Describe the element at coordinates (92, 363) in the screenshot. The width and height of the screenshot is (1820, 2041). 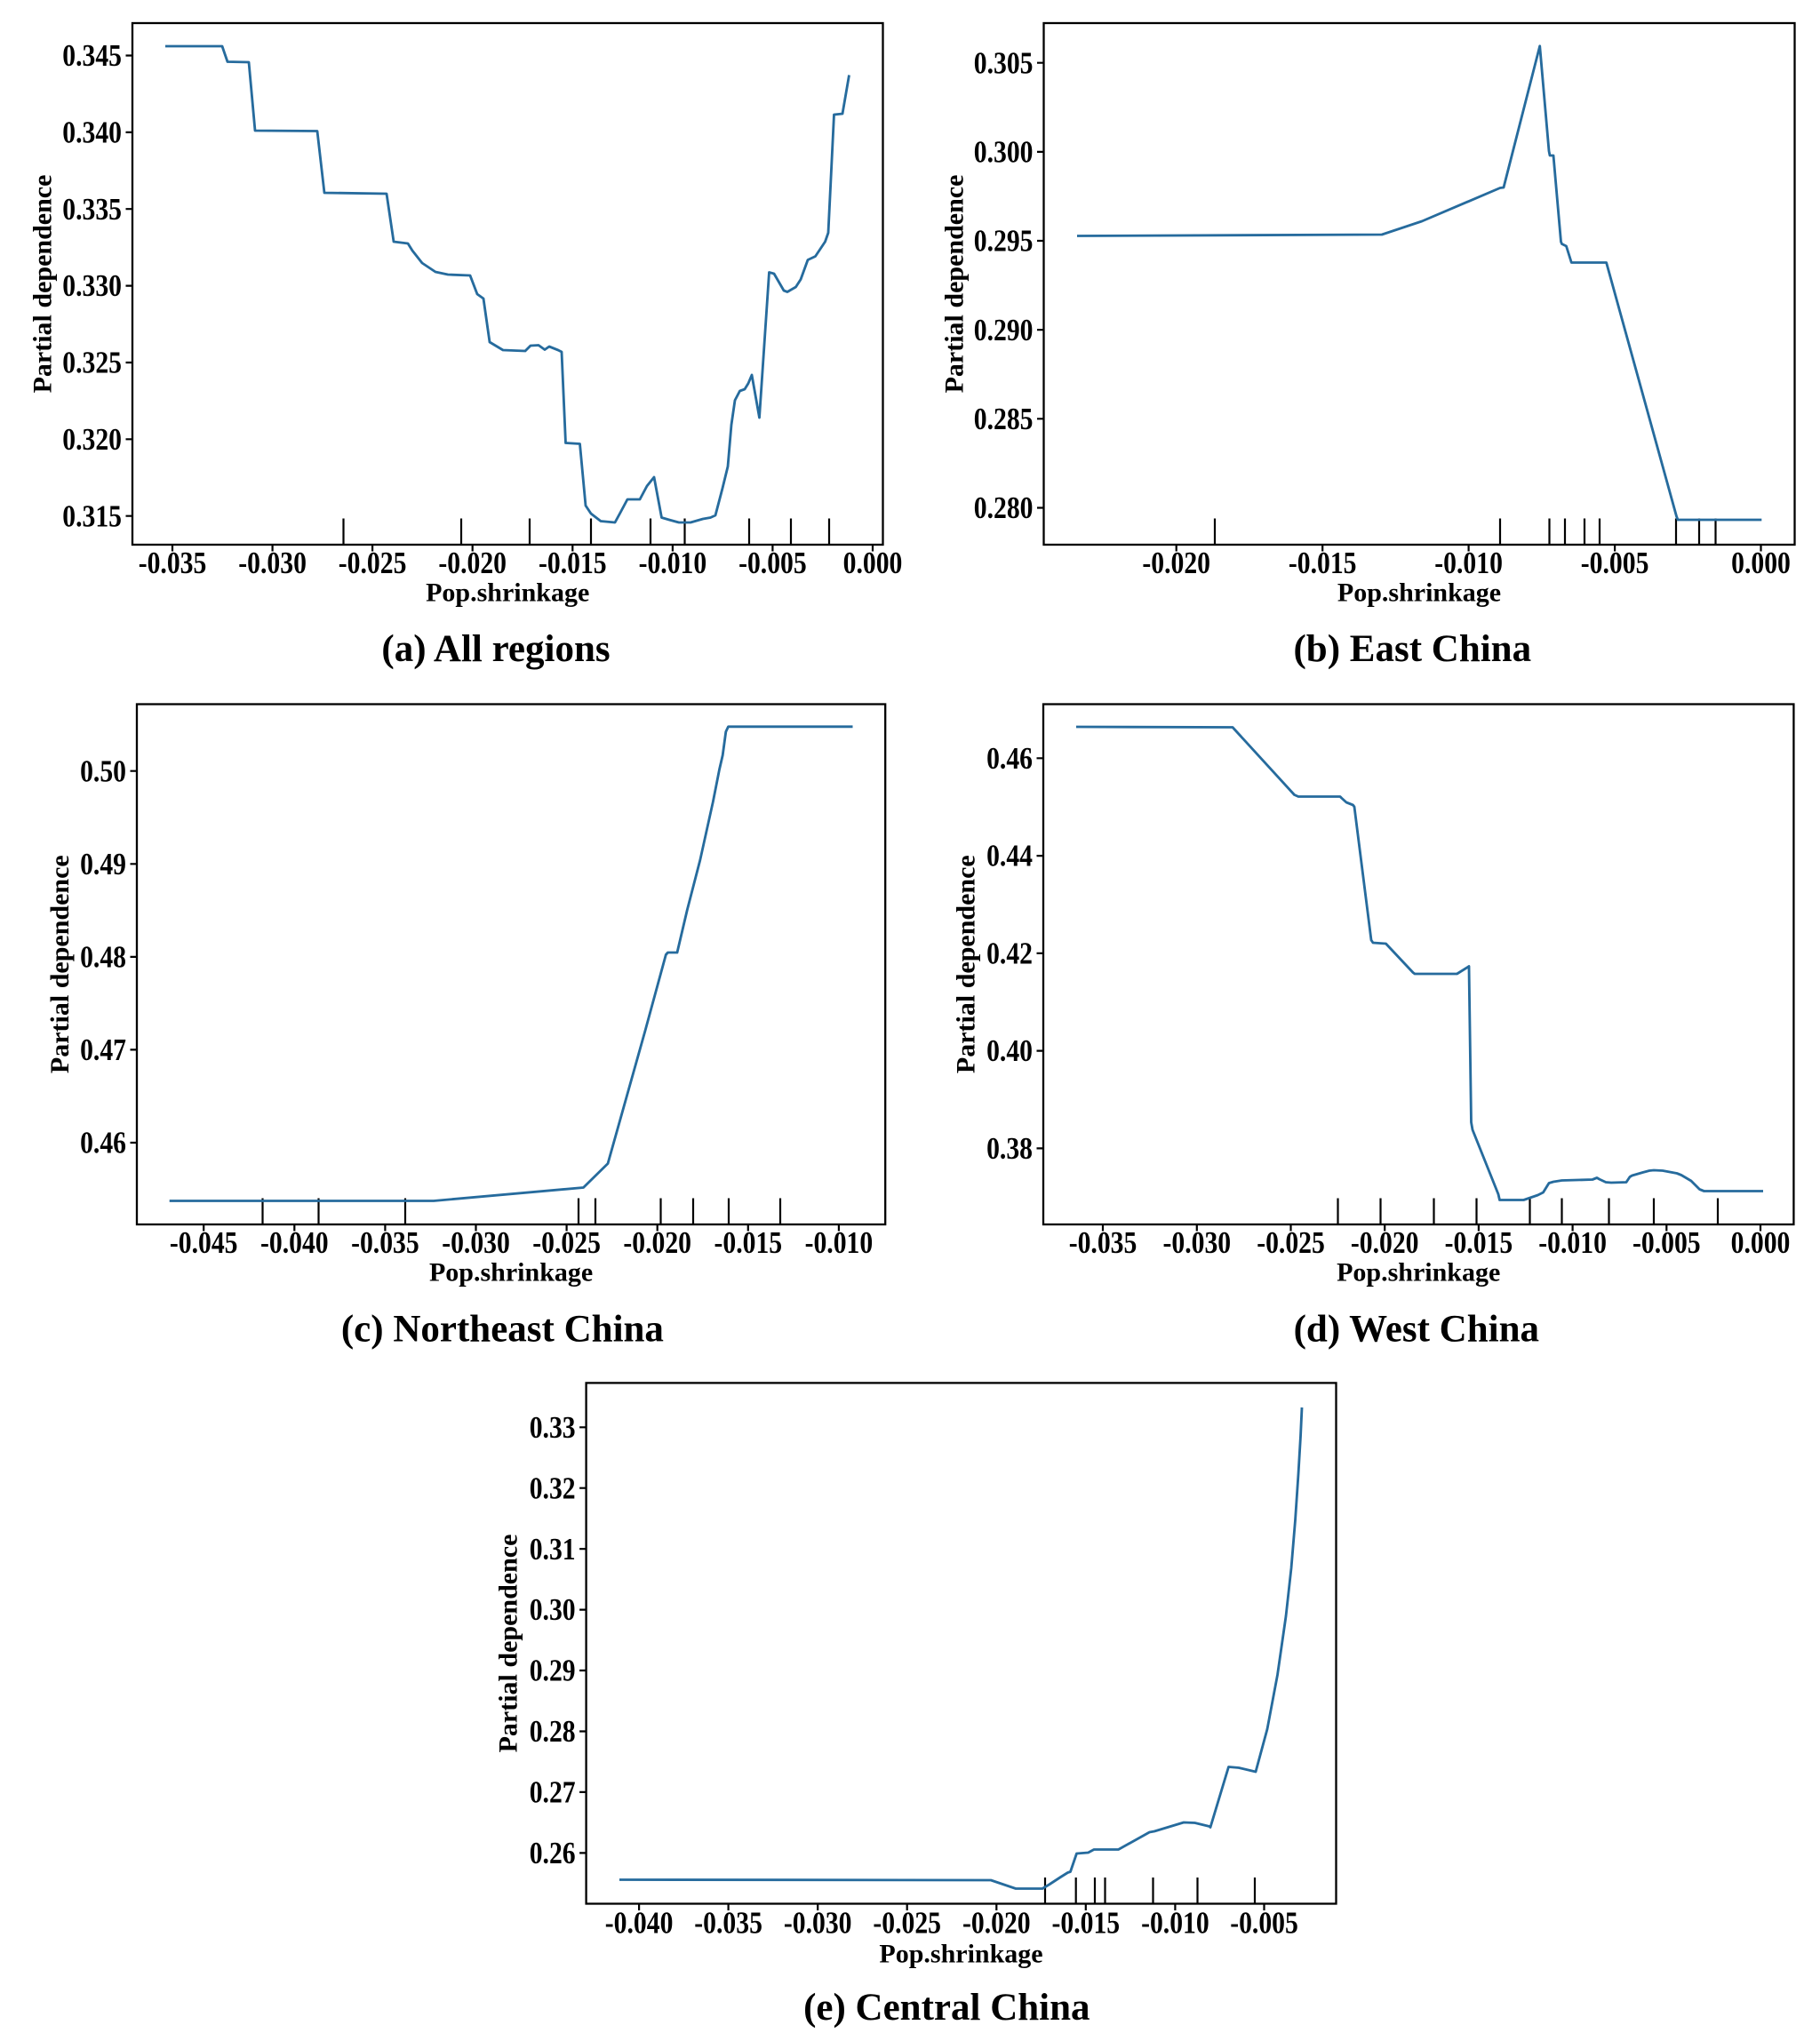
I see `svg-text: 0.325` at that location.